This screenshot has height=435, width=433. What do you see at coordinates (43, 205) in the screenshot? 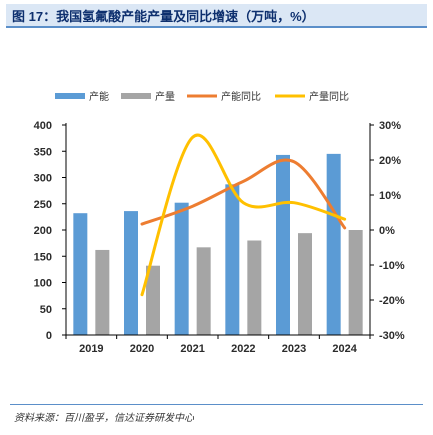
I see `y-left-tick-label: 250` at bounding box center [43, 205].